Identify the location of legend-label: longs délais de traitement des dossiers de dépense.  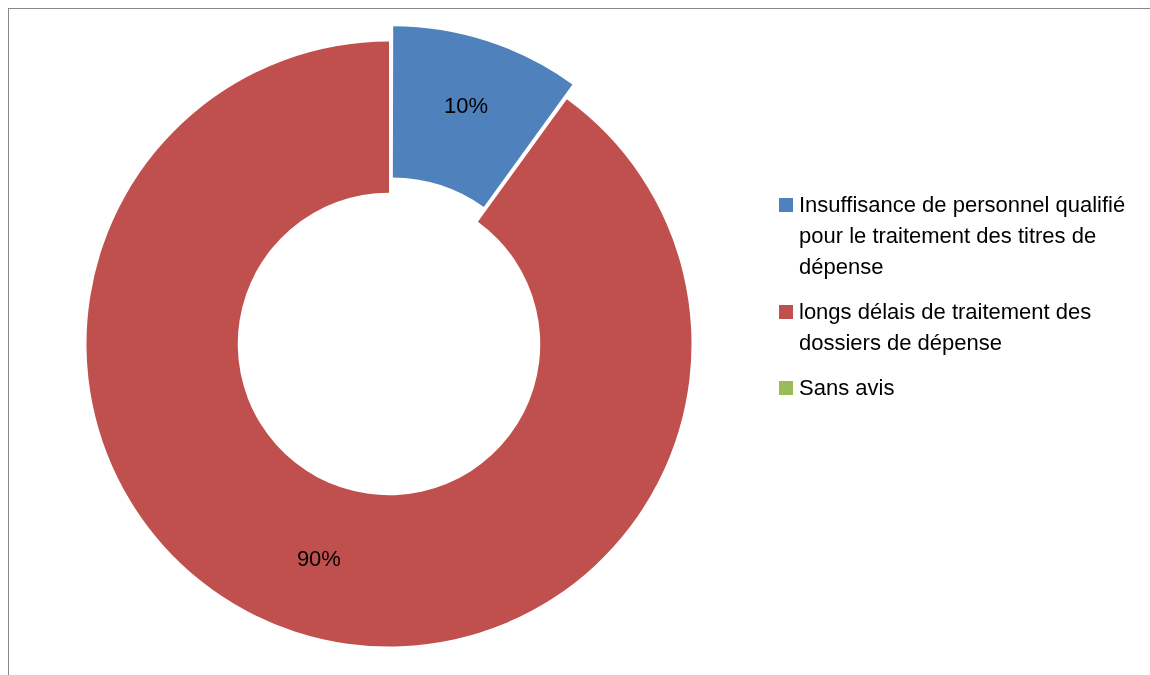
(946, 327).